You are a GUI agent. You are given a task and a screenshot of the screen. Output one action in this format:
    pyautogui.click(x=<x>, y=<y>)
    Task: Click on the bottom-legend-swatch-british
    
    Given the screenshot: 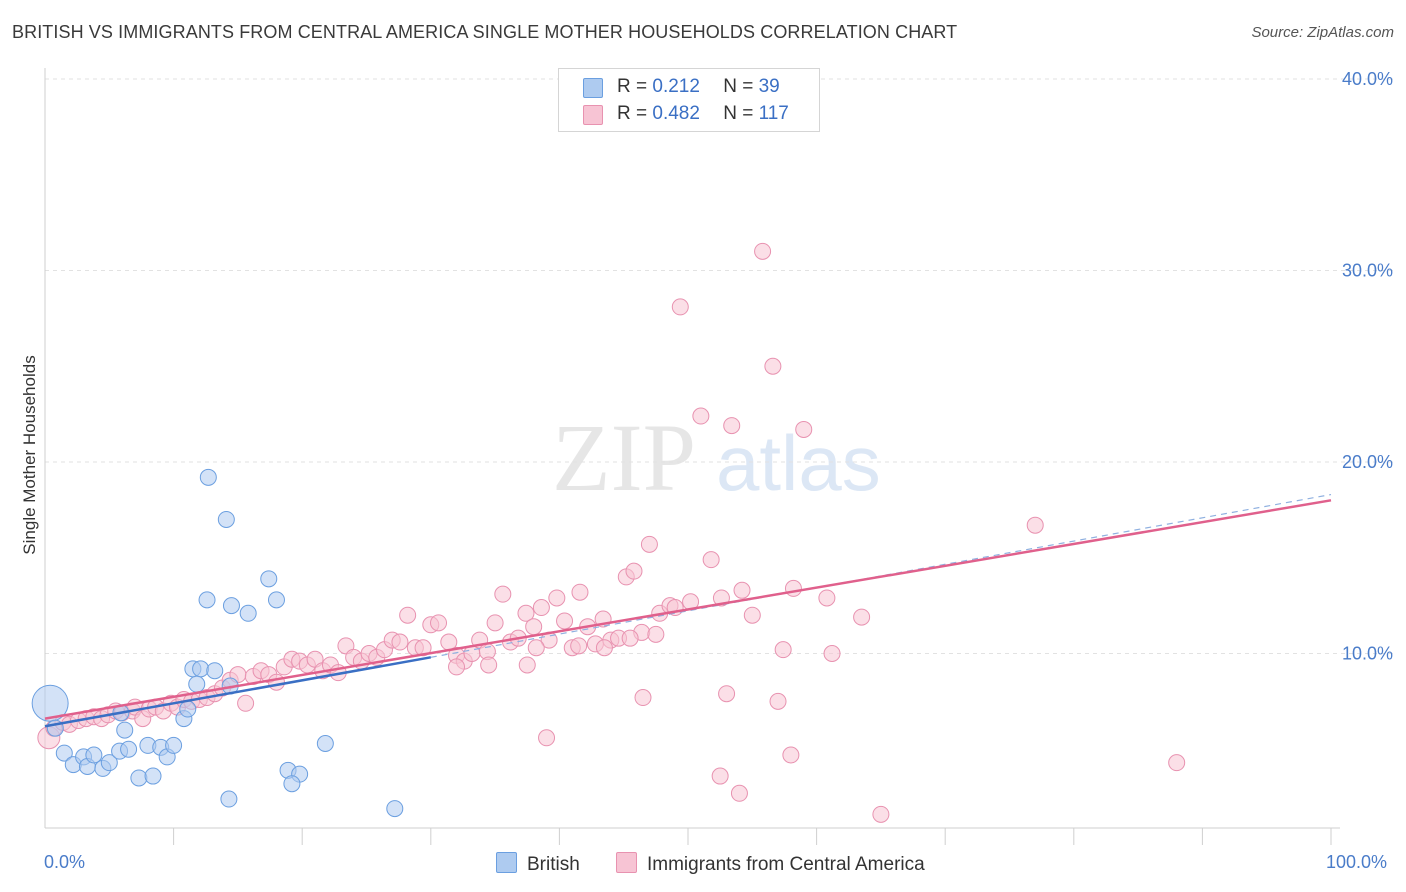 What is the action you would take?
    pyautogui.click(x=506, y=862)
    